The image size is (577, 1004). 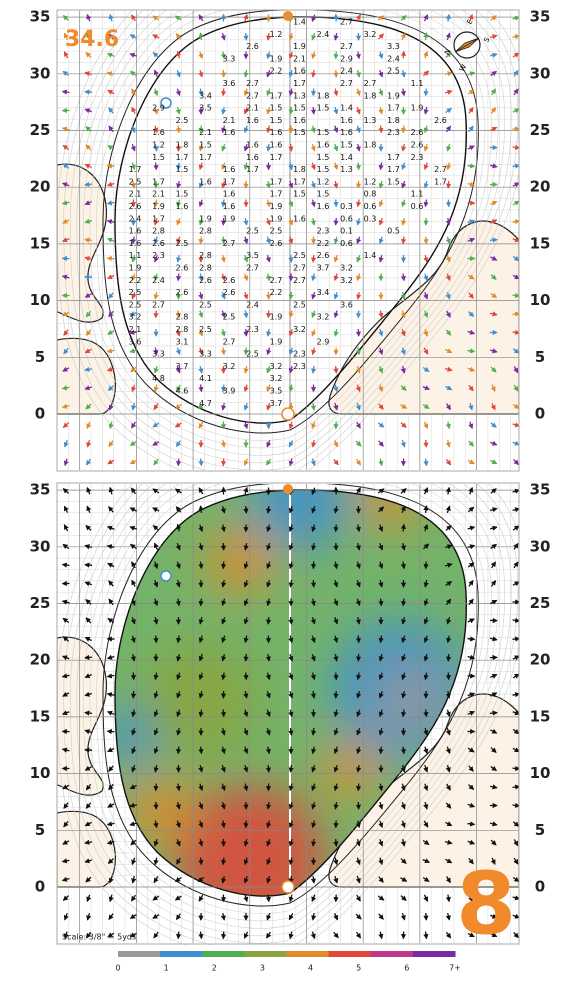 What do you see at coordinates (182, 366) in the screenshot?
I see `slope-value: 3.7` at bounding box center [182, 366].